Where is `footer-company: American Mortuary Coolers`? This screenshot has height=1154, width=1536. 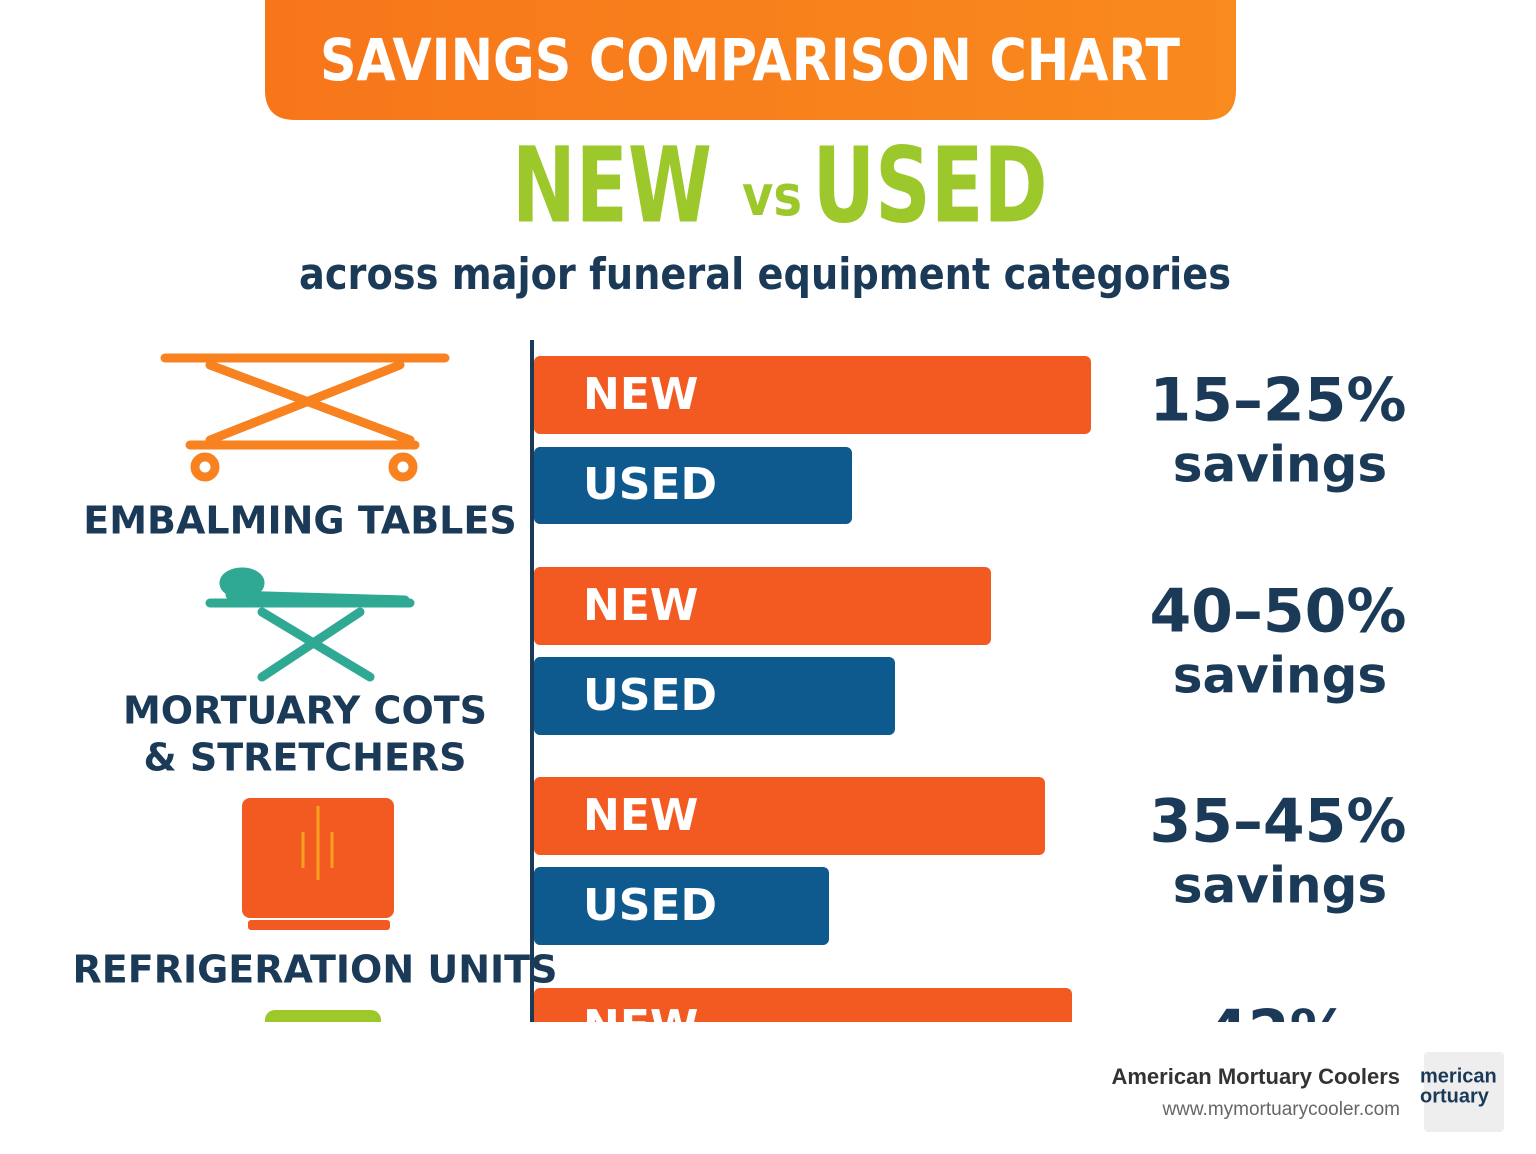
footer-company: American Mortuary Coolers is located at coordinates (1255, 1076).